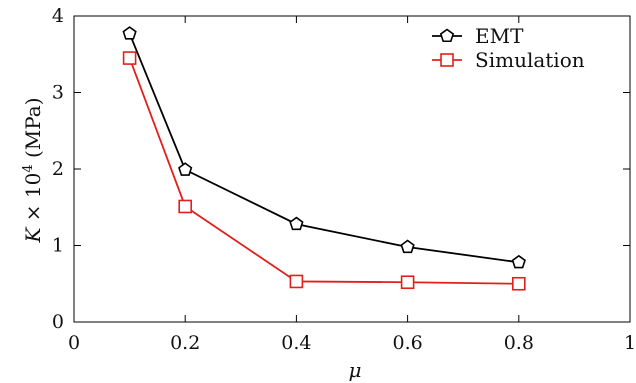 The width and height of the screenshot is (636, 383). I want to click on y-axis-label: K × 104 (MPa), so click(33, 170).